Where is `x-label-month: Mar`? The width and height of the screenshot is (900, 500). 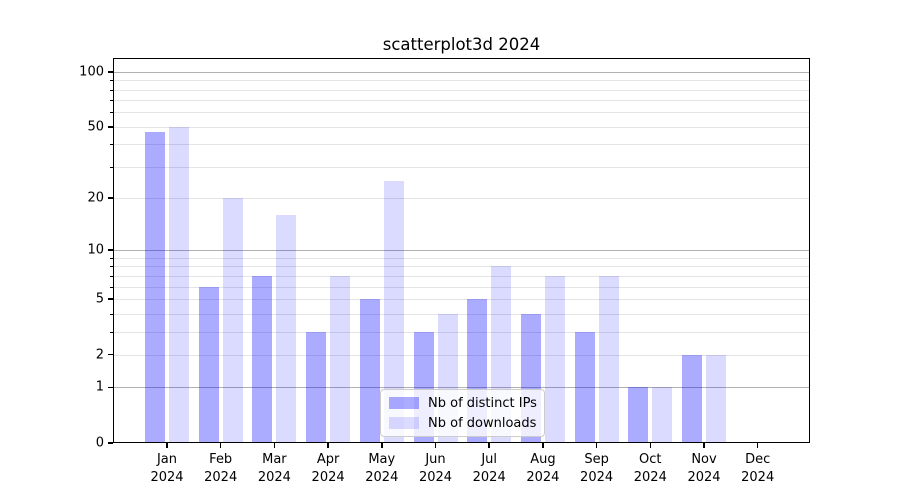
x-label-month: Mar is located at coordinates (274, 459).